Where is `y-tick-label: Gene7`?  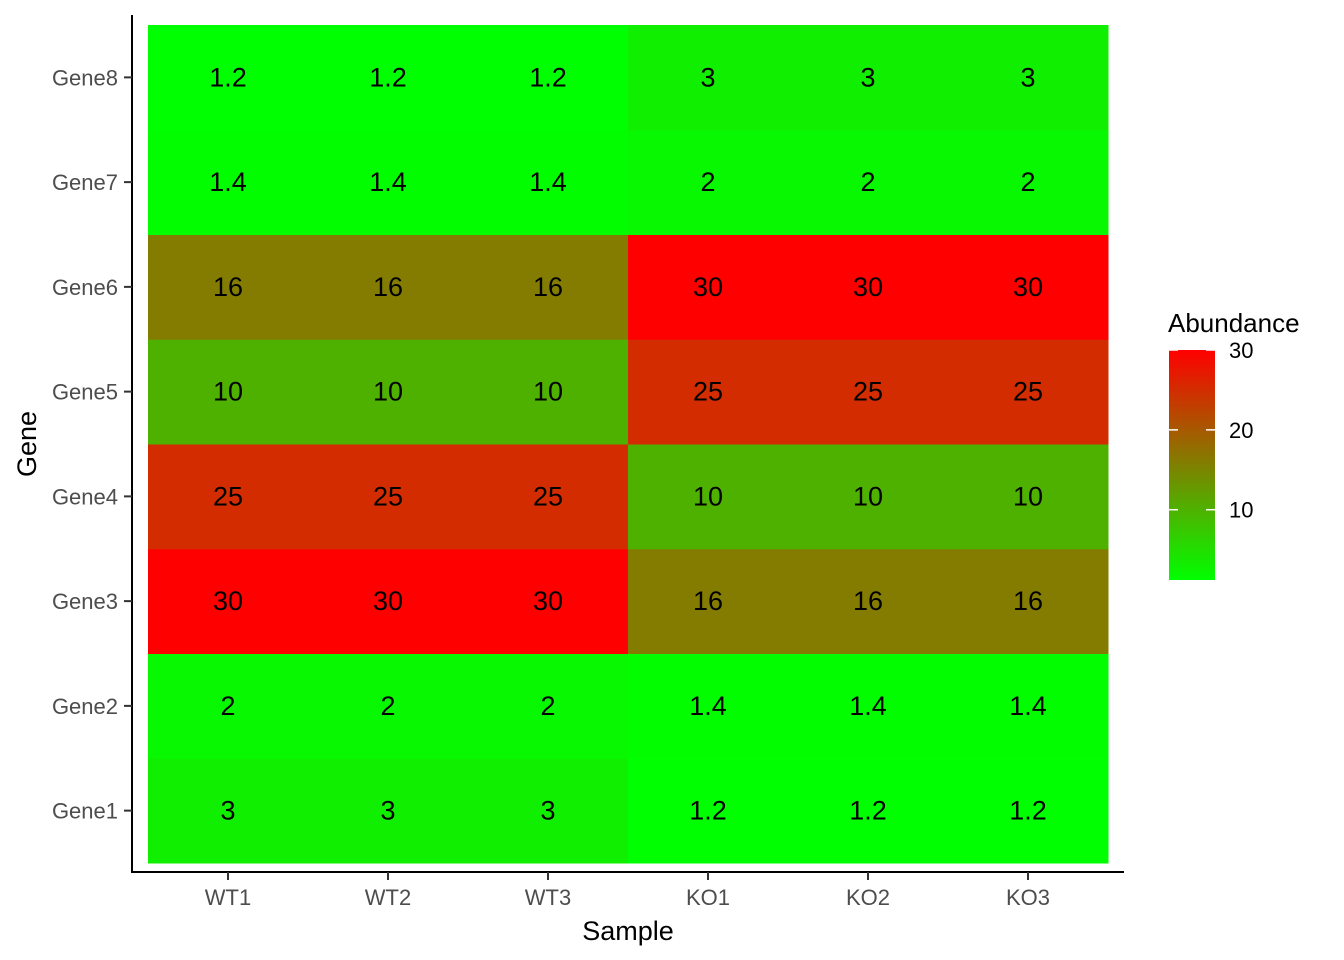 y-tick-label: Gene7 is located at coordinates (85, 182).